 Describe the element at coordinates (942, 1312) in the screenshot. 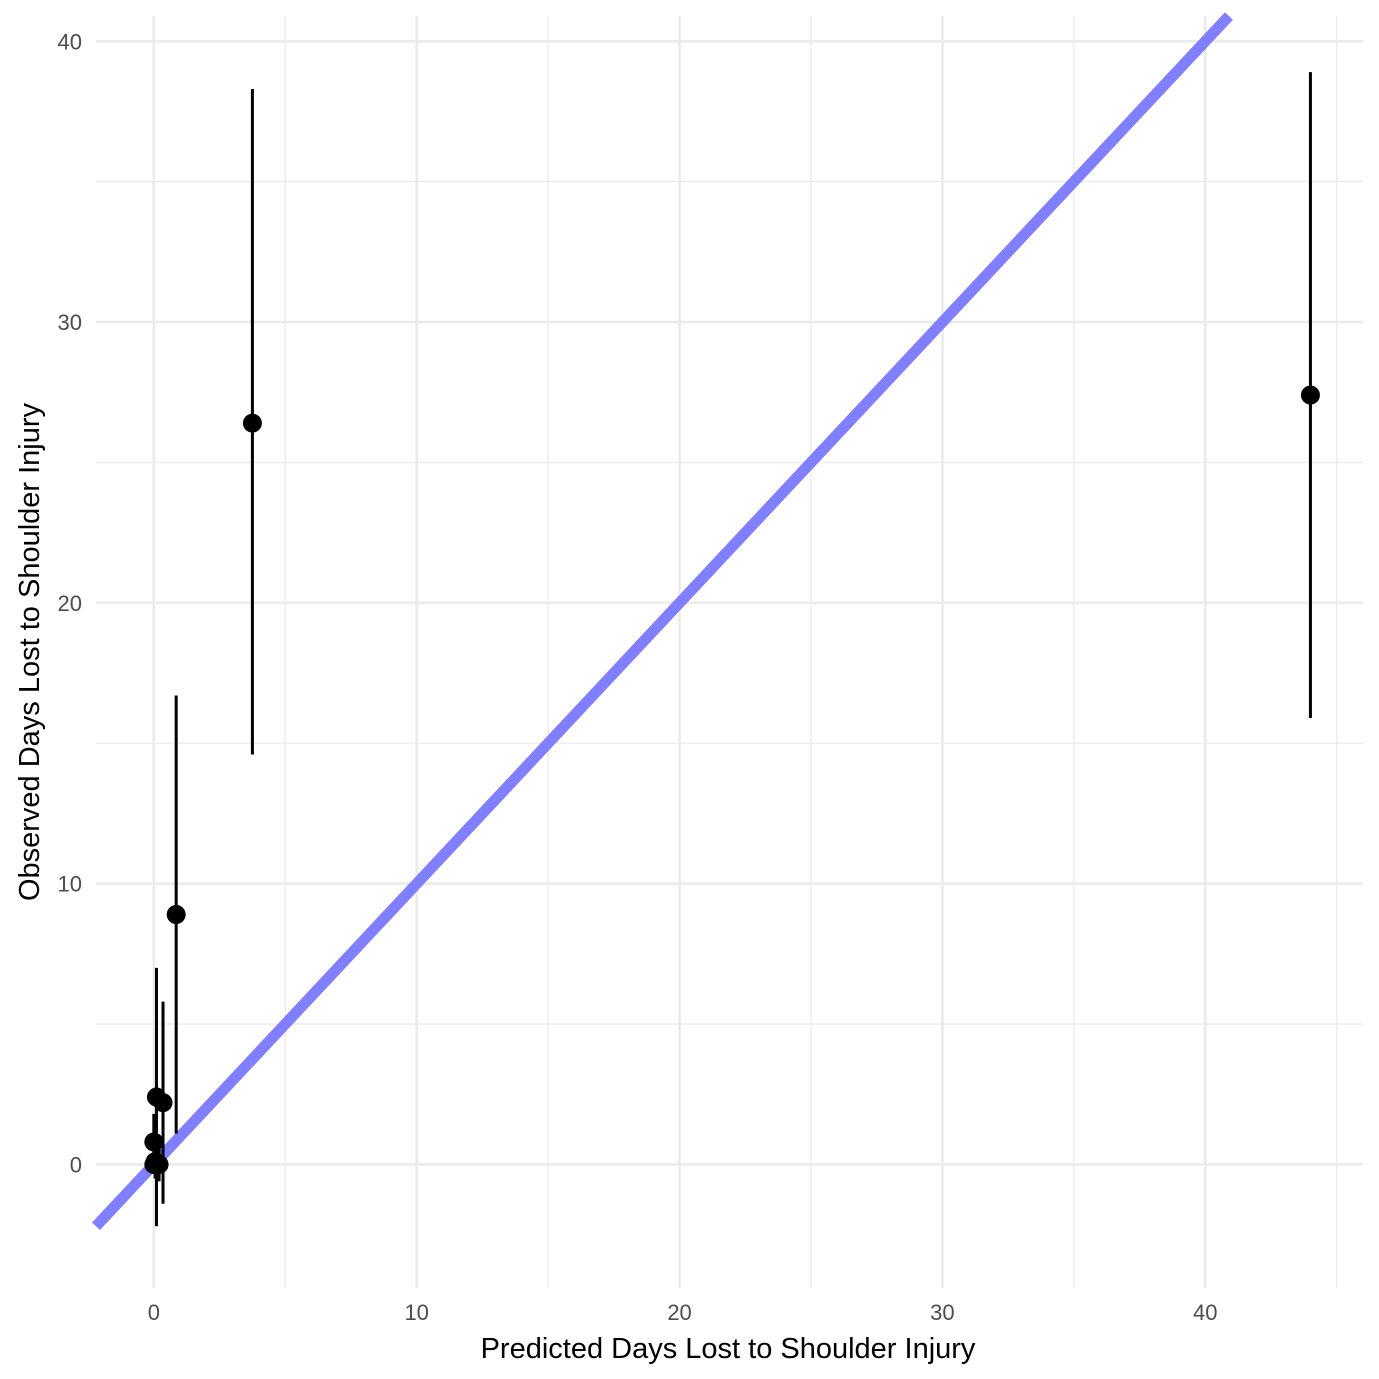

I see `x-tick-label: 30` at that location.